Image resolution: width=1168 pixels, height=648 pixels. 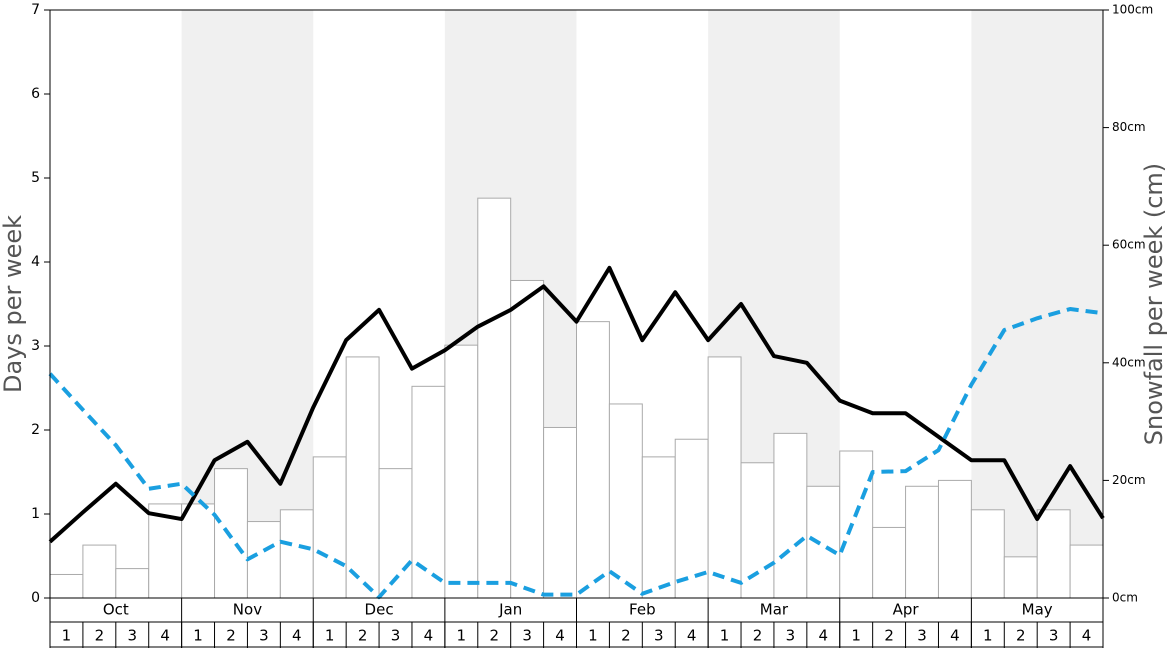 What do you see at coordinates (1129, 245) in the screenshot?
I see `y2-tick-label: 60cm` at bounding box center [1129, 245].